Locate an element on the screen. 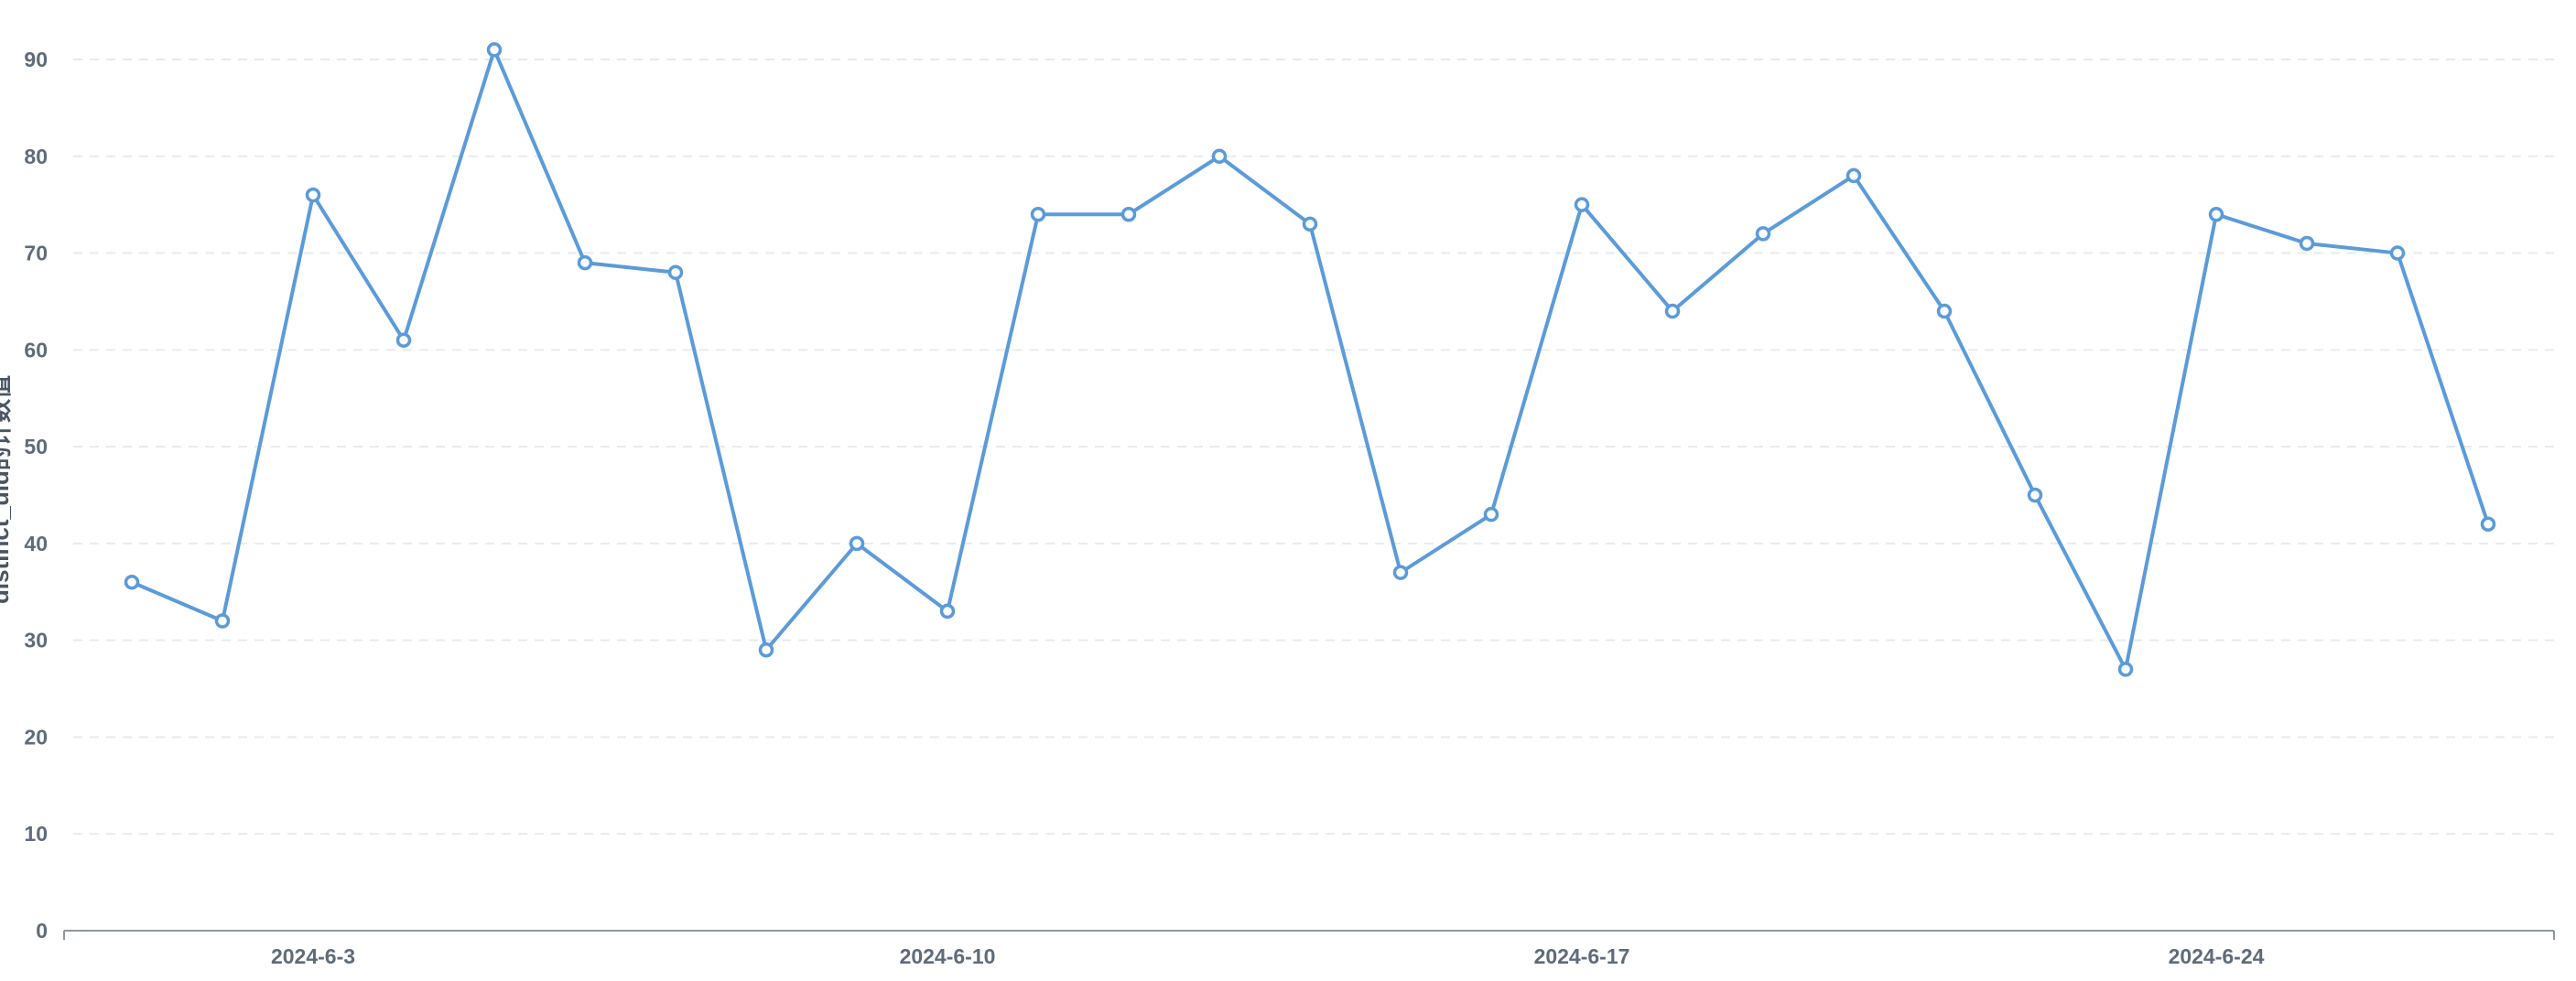 The width and height of the screenshot is (2576, 981). x-tick-label-2024-6-24: 2024-6-24 is located at coordinates (2217, 956).